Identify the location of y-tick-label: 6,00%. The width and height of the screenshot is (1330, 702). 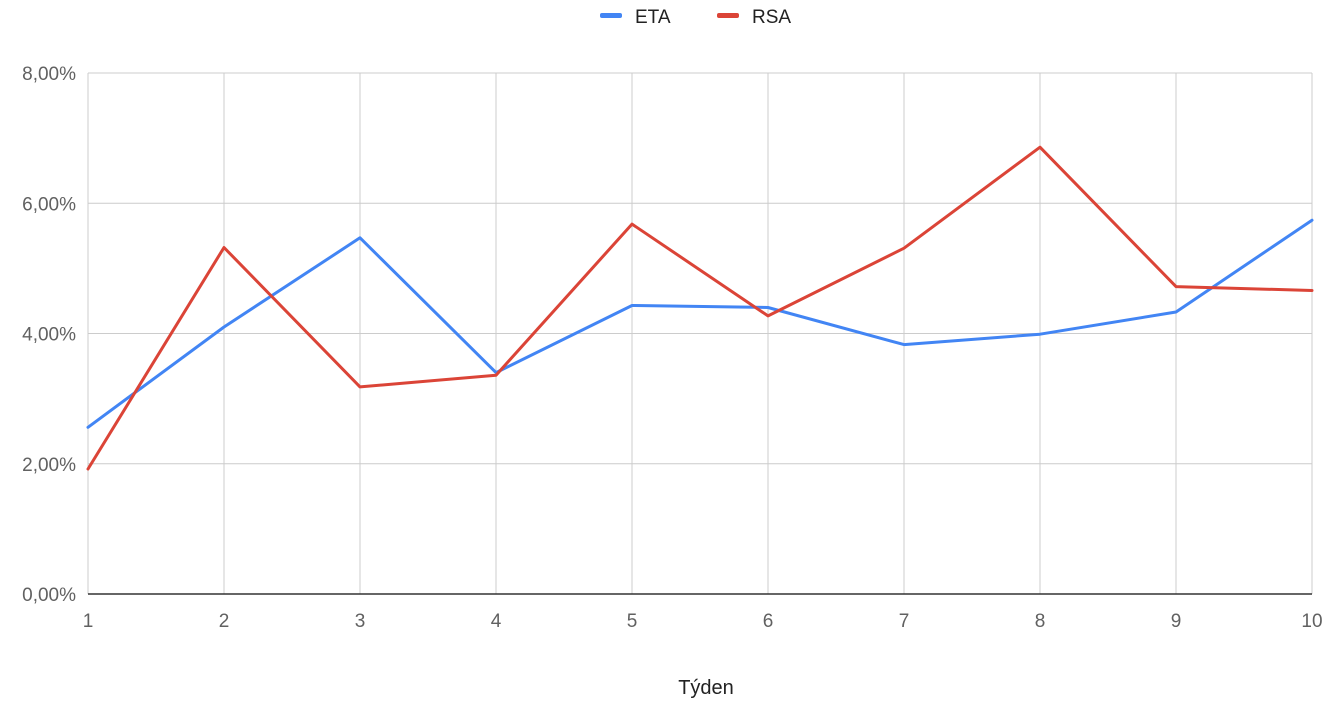
(49, 204).